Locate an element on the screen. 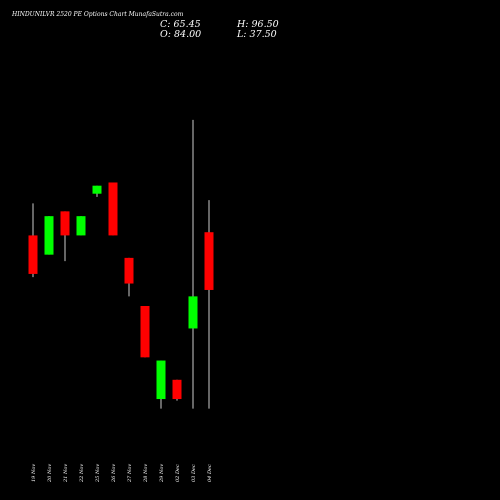 The height and width of the screenshot is (500, 500). close-value: C: 65.45 is located at coordinates (180, 24).